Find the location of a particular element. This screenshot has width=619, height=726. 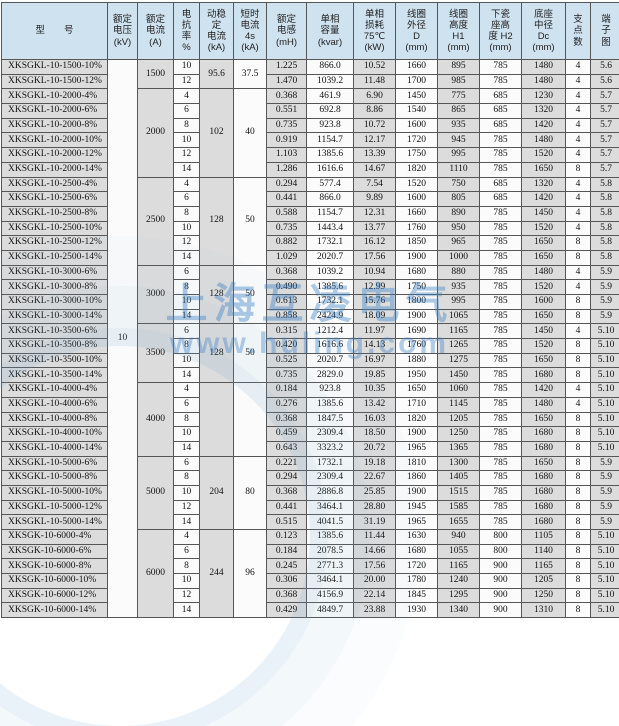

cell-coil-od: 1950 is located at coordinates (417, 375).